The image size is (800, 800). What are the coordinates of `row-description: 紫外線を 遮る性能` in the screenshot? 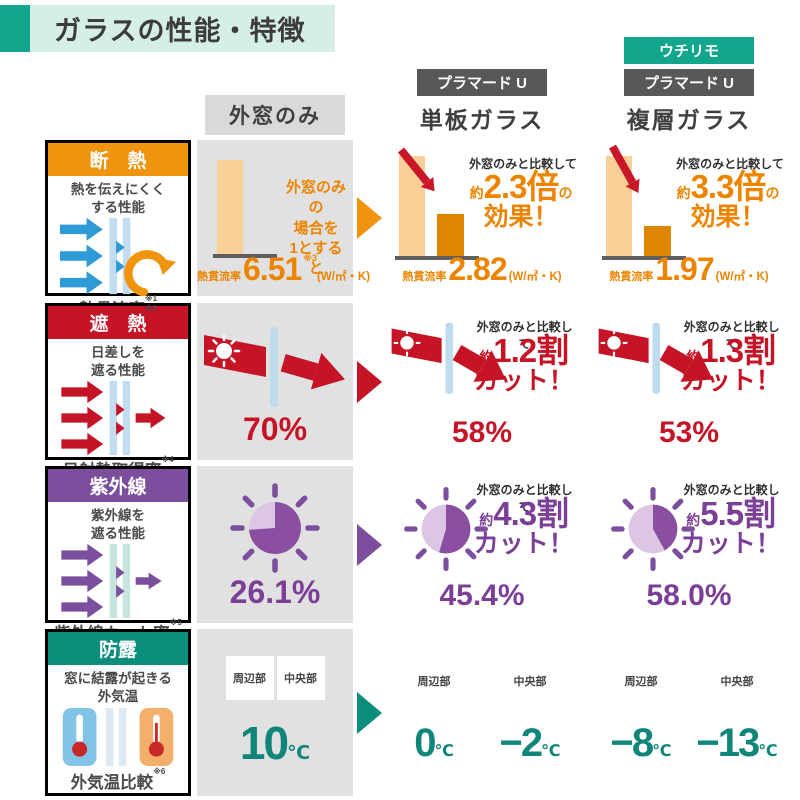 It's located at (118, 524).